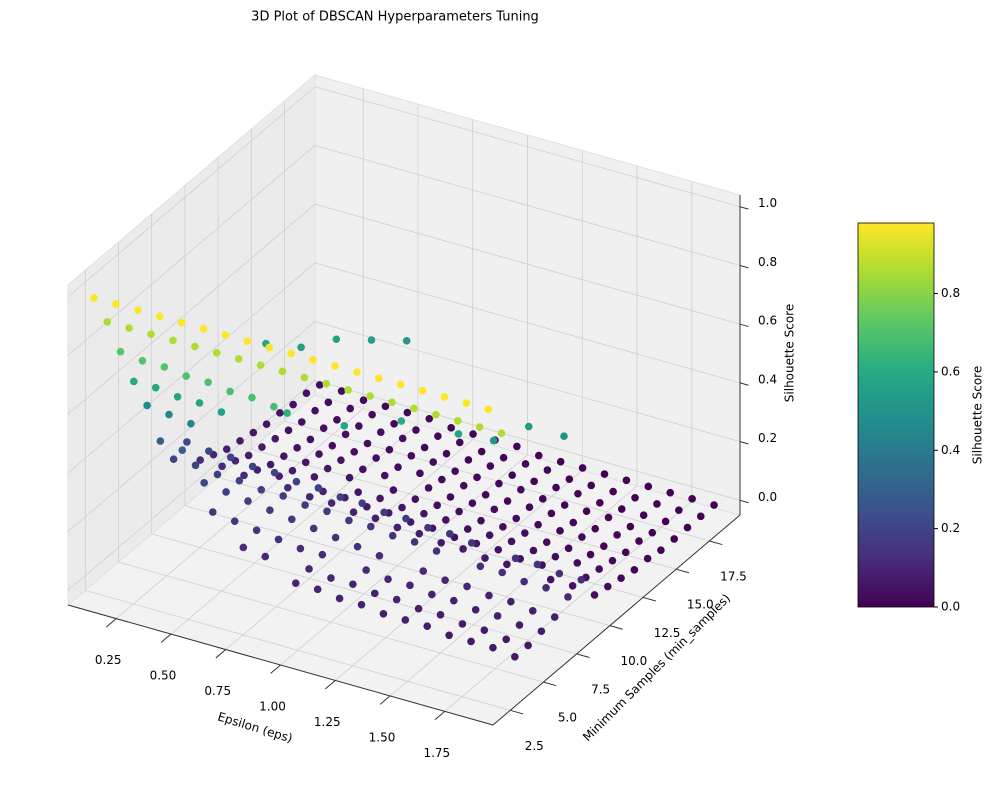 Image resolution: width=995 pixels, height=810 pixels. What do you see at coordinates (550, 684) in the screenshot?
I see `y-tick` at bounding box center [550, 684].